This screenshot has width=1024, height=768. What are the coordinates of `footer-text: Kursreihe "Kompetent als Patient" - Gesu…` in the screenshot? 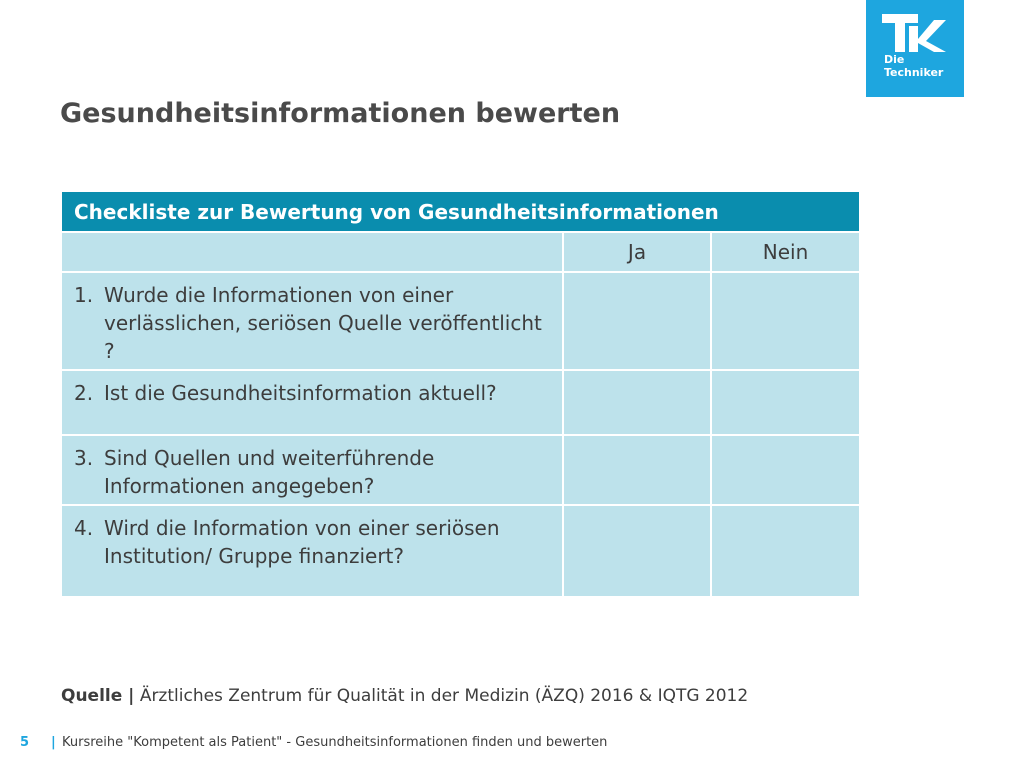 It's located at (335, 742).